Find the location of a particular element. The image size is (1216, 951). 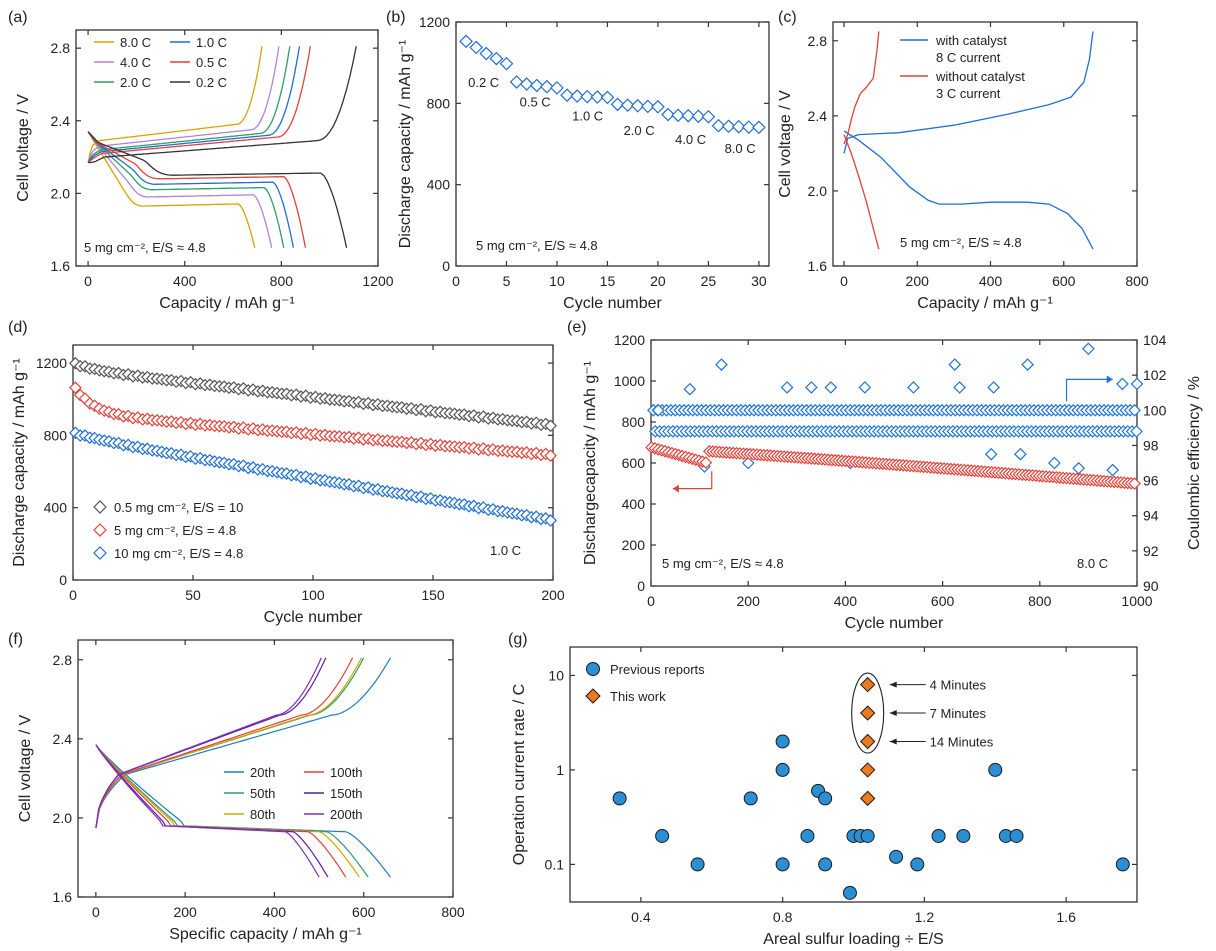

legend-label: 80th is located at coordinates (262, 814).